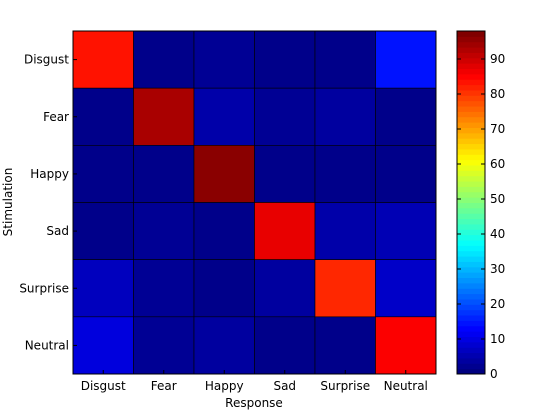 The width and height of the screenshot is (560, 420). What do you see at coordinates (345, 386) in the screenshot?
I see `x-tick-label: Surprise` at bounding box center [345, 386].